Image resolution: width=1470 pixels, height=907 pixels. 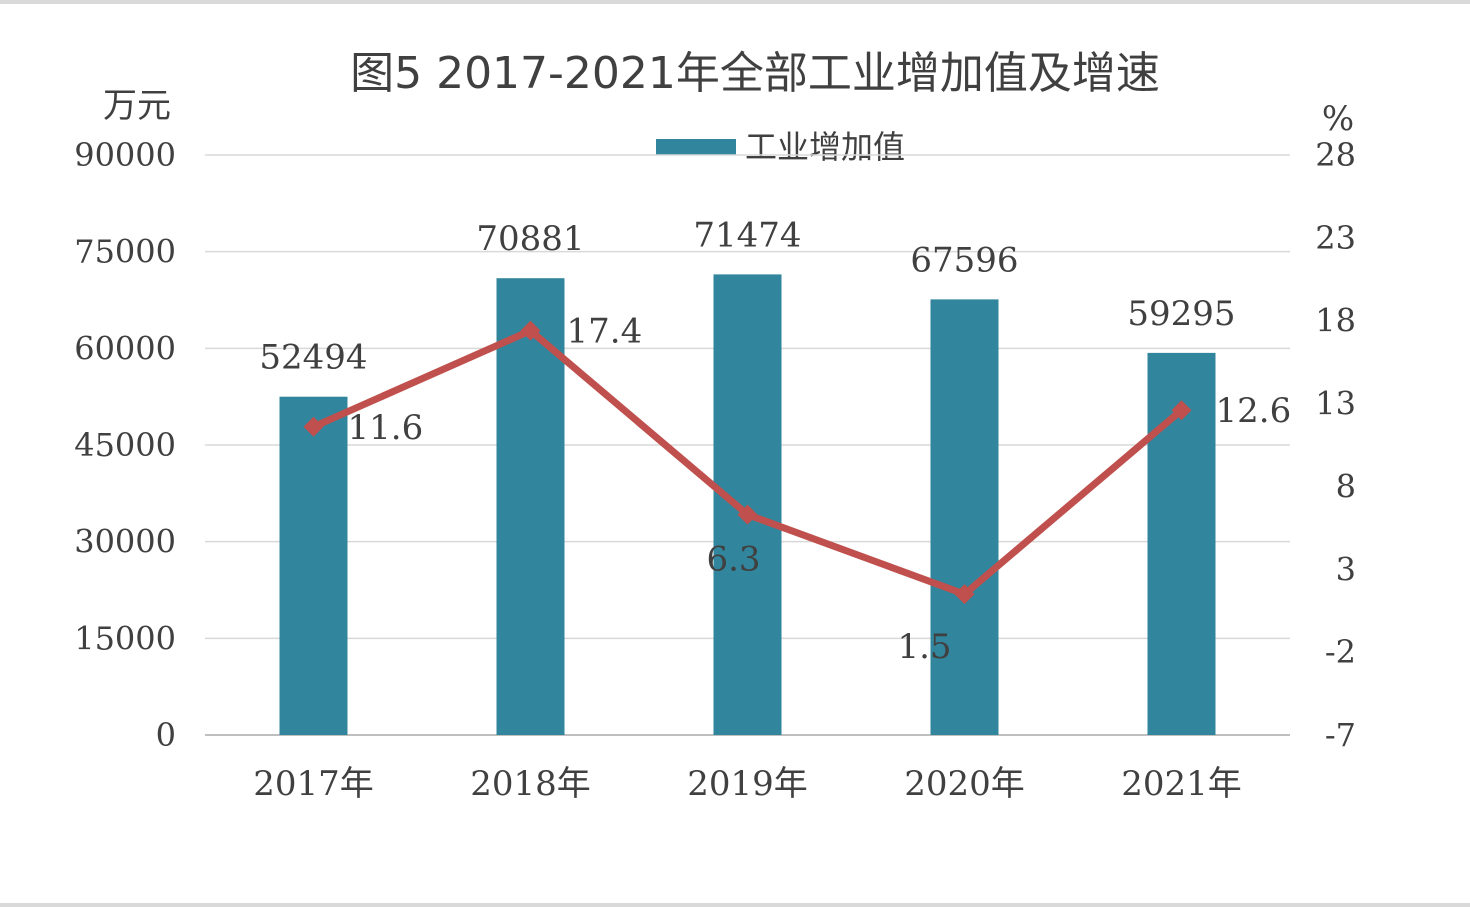 I want to click on left-axis-unit: 万元, so click(x=137, y=106).